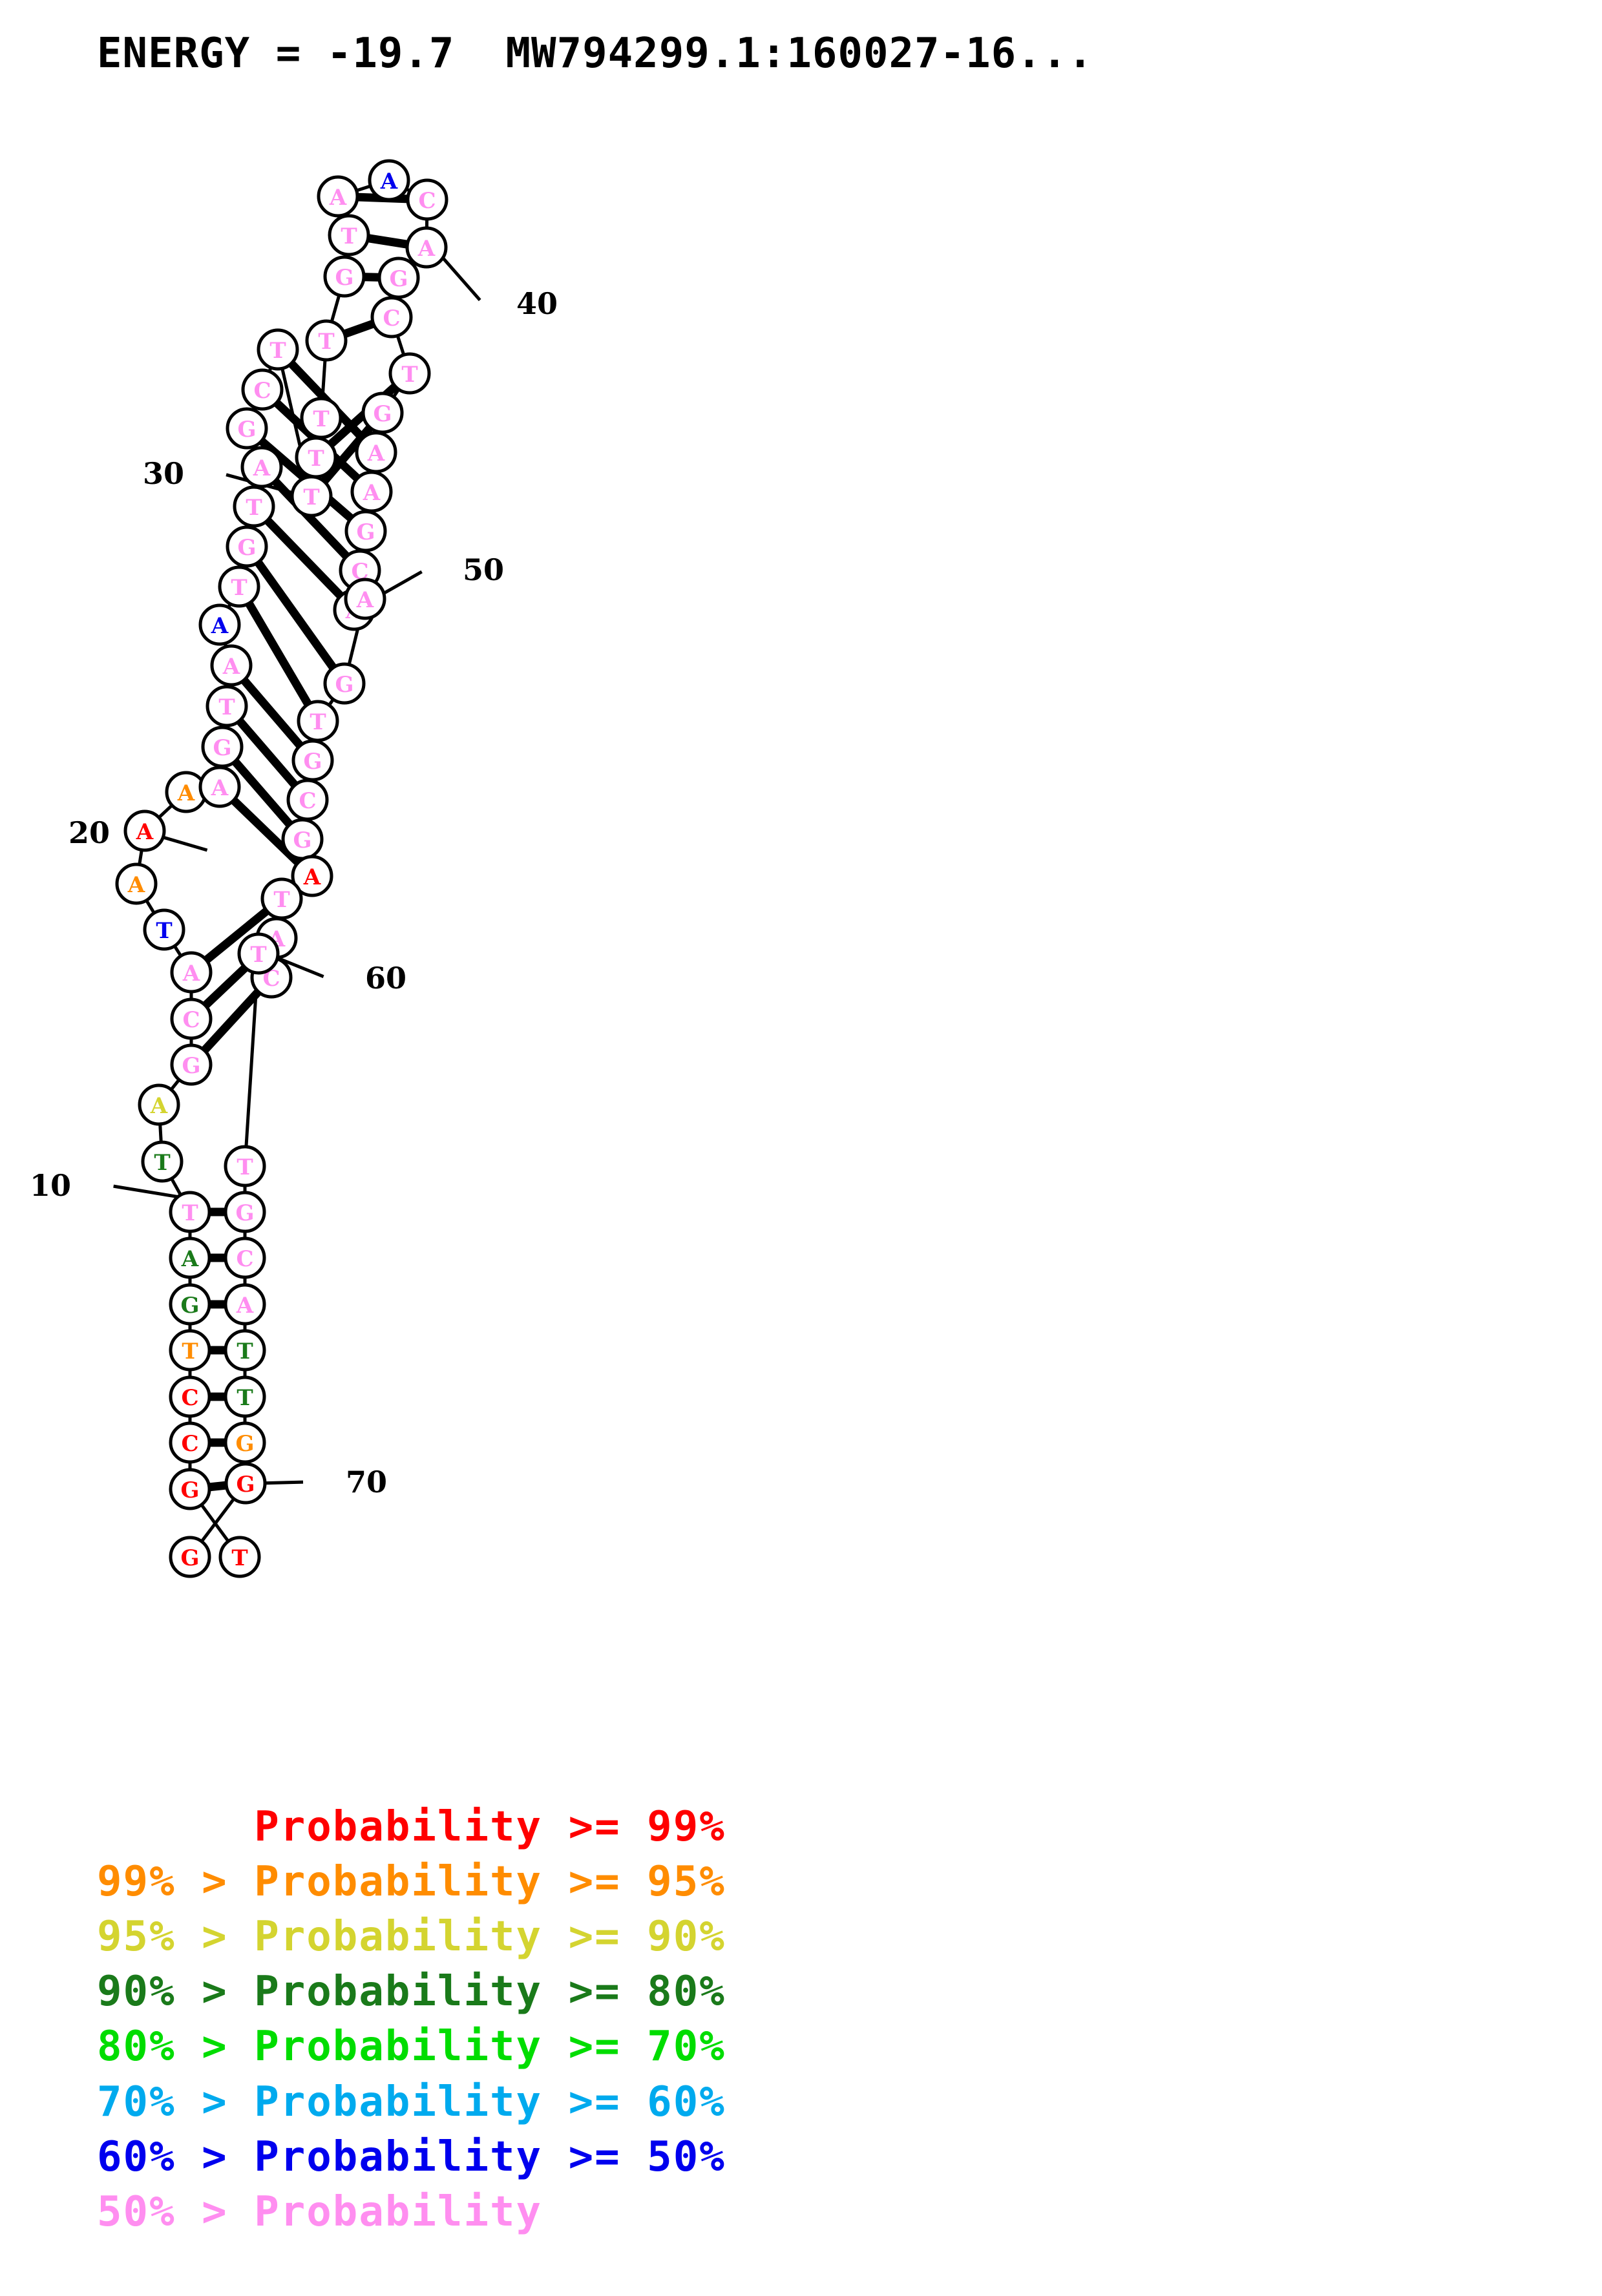 Image resolution: width=1602 pixels, height=2296 pixels. I want to click on legend-row-7: 50% > Probability, so click(801, 2213).